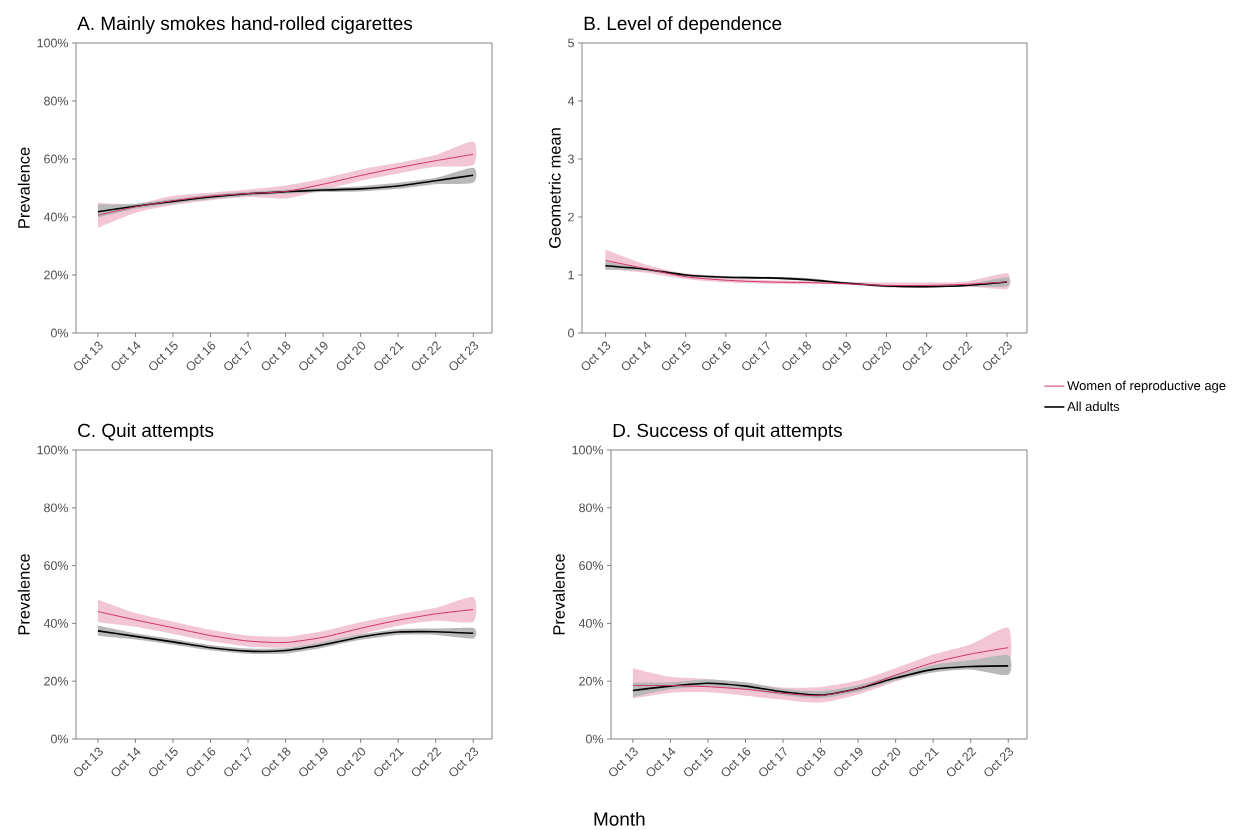  What do you see at coordinates (1093, 406) in the screenshot?
I see `legend-label: All adults` at bounding box center [1093, 406].